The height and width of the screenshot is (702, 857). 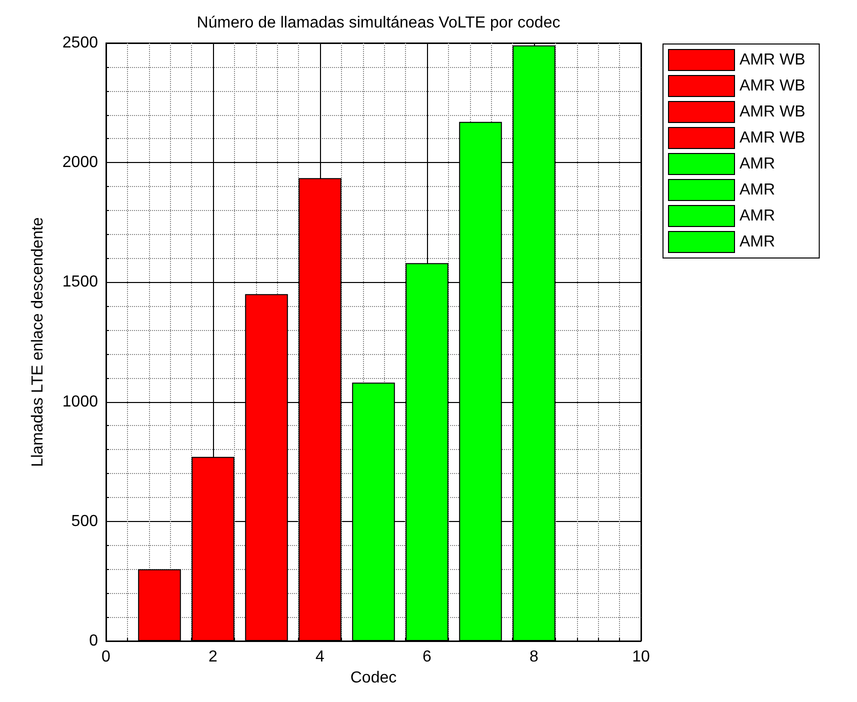 I want to click on y-tick-label: 2500, so click(x=80, y=43).